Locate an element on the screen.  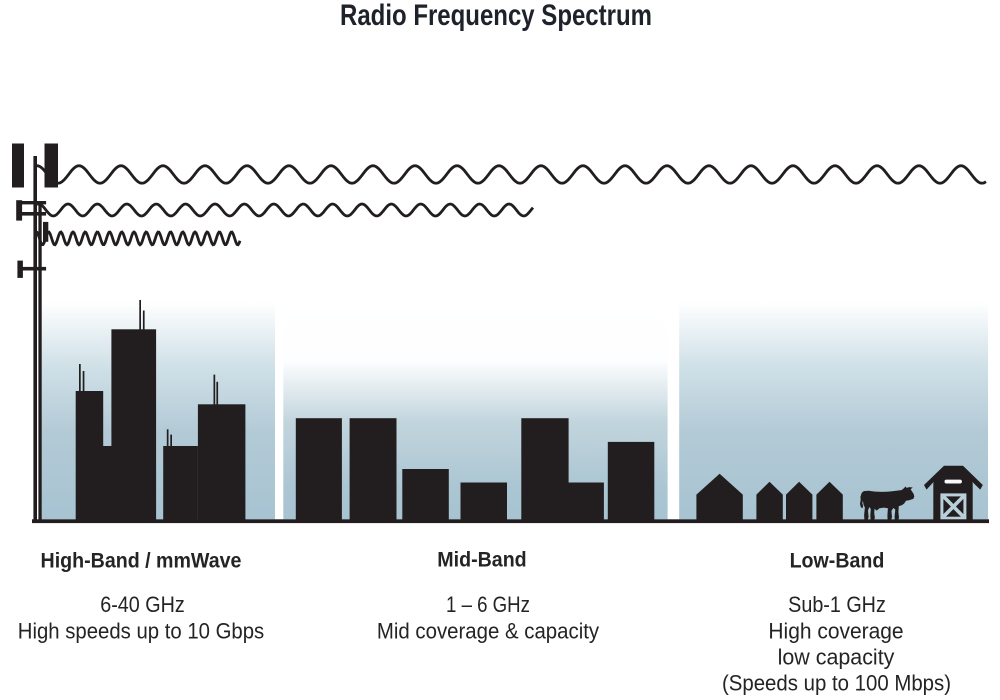
svg-text: low capacity is located at coordinates (836, 657).